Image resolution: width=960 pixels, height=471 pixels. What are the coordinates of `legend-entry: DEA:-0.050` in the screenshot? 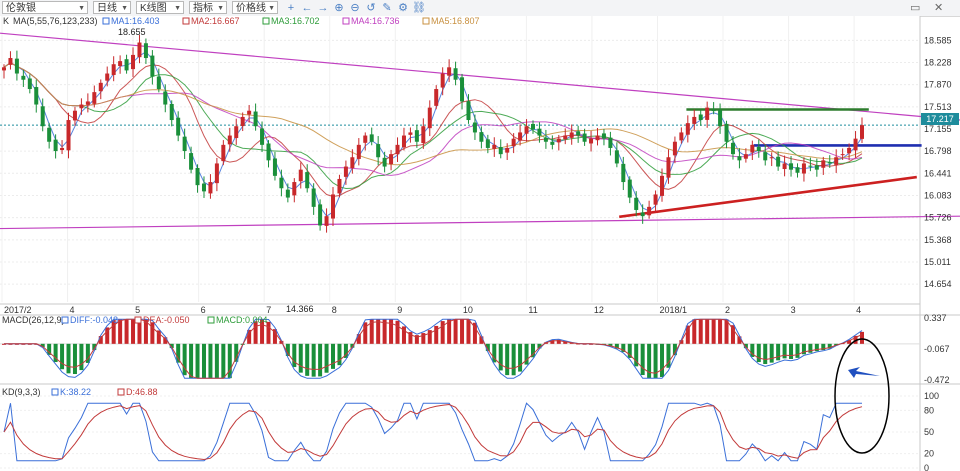 It's located at (166, 320).